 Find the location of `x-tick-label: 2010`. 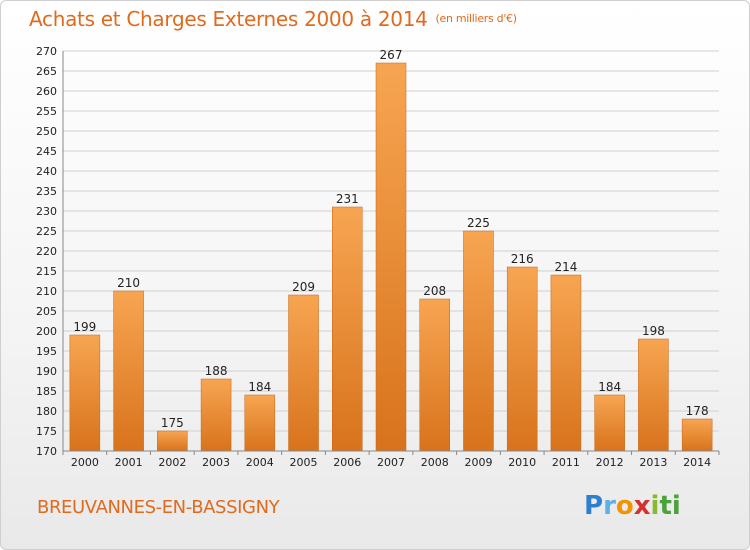

x-tick-label: 2010 is located at coordinates (522, 462).